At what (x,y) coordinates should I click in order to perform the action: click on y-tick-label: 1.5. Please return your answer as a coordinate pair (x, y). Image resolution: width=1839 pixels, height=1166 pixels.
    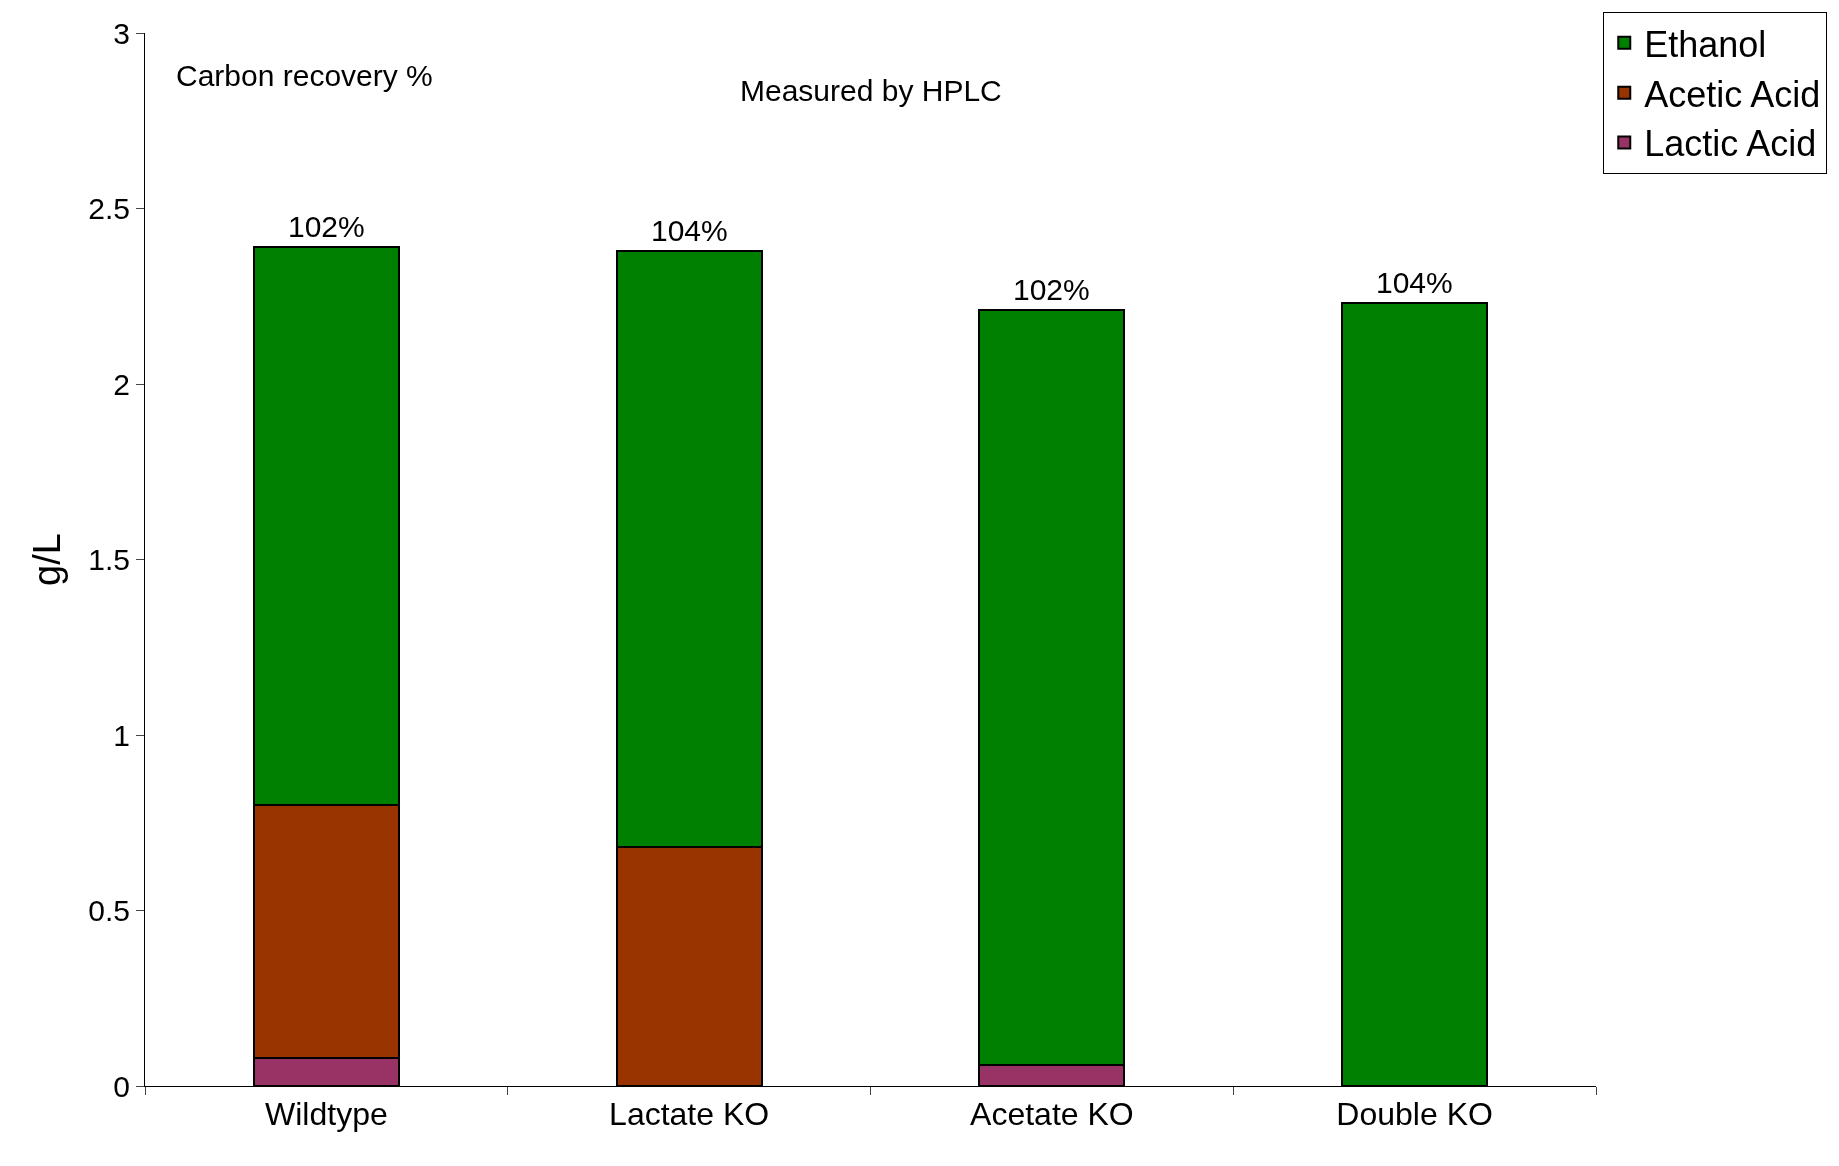
    Looking at the image, I should click on (109, 559).